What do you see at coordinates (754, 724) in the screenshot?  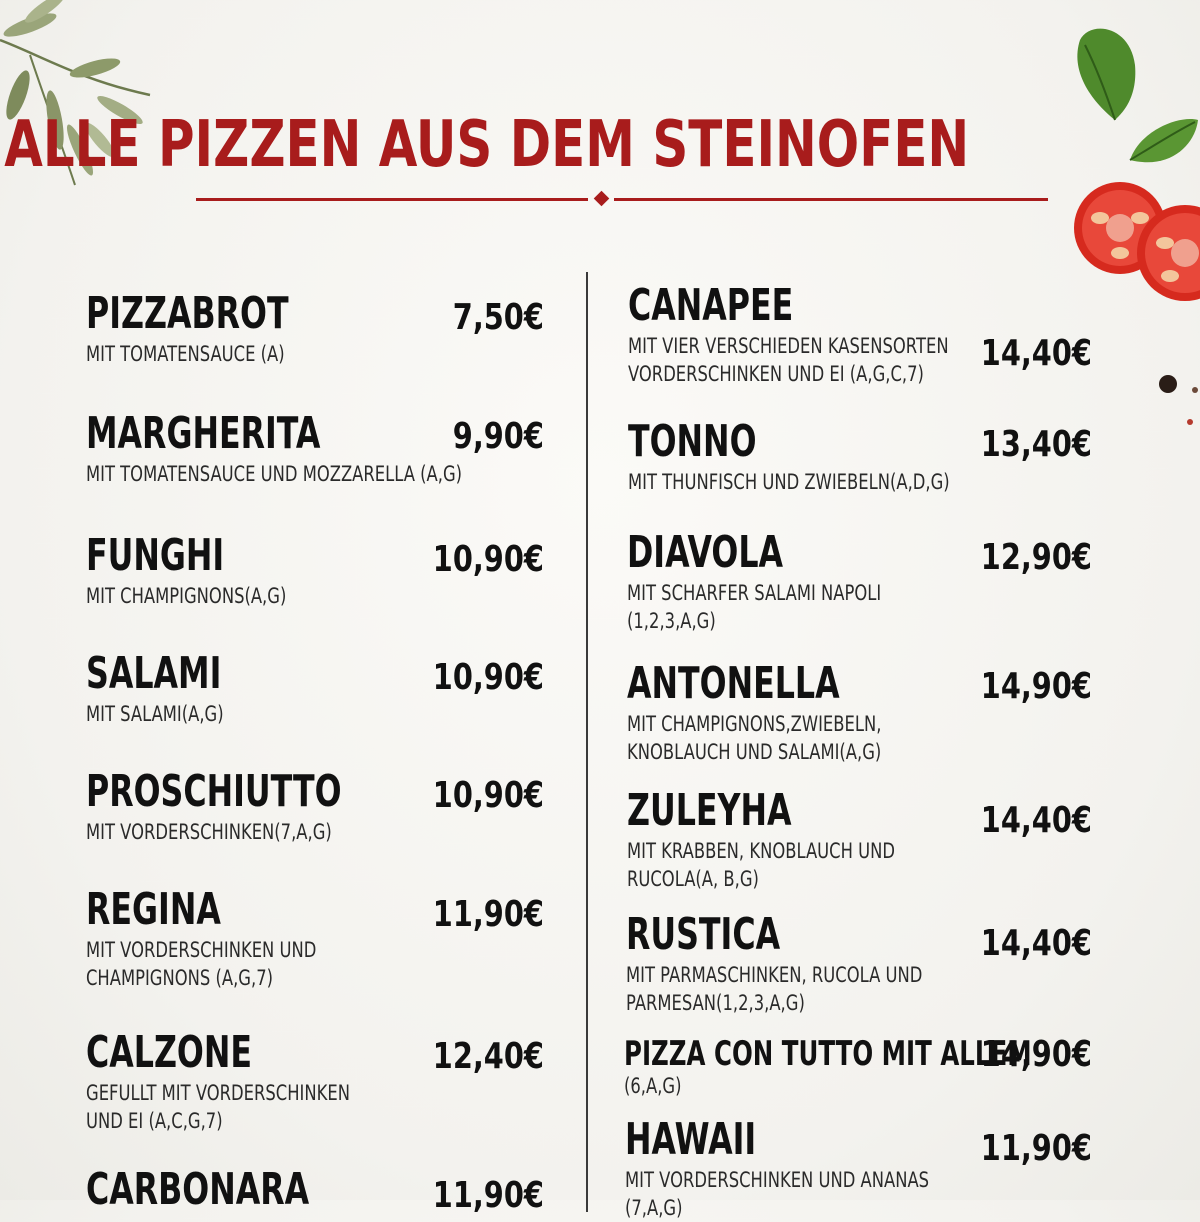 I see `item-description: MIT CHAMPIGNONS,ZWIEBELN,` at bounding box center [754, 724].